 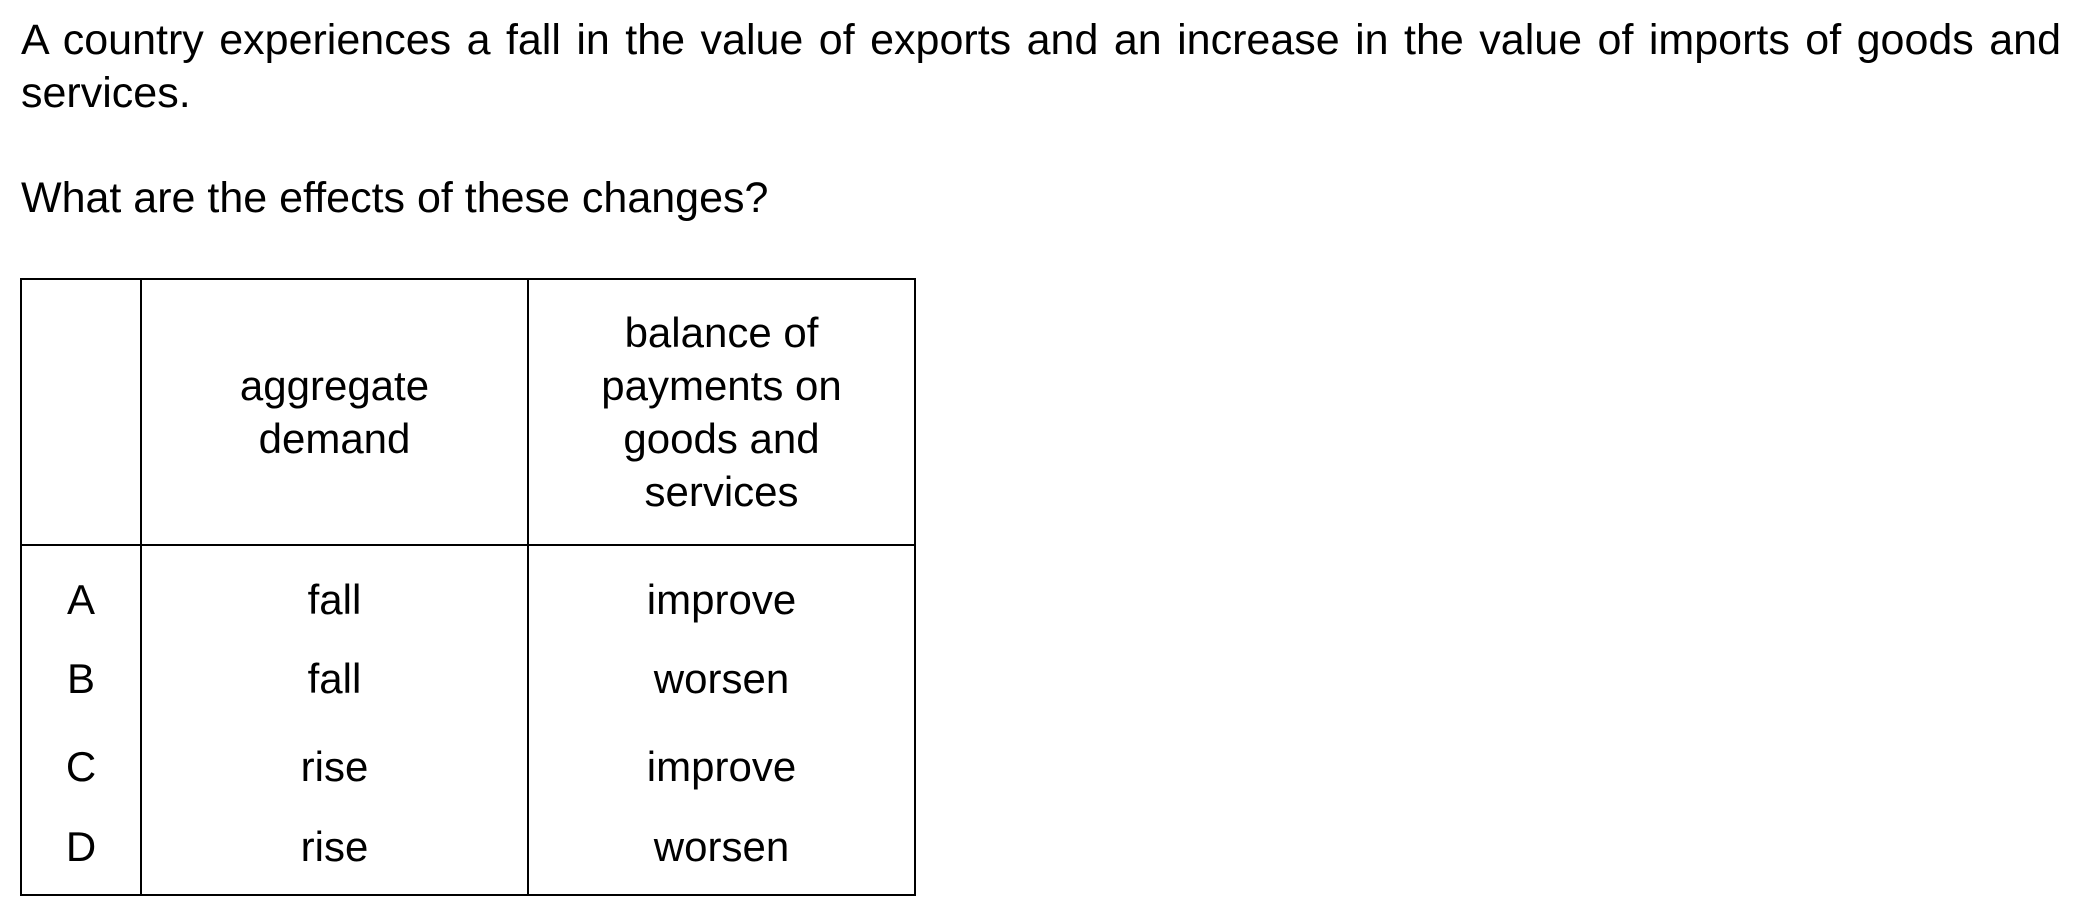 I want to click on table-row: A fall improve, so click(x=468, y=589).